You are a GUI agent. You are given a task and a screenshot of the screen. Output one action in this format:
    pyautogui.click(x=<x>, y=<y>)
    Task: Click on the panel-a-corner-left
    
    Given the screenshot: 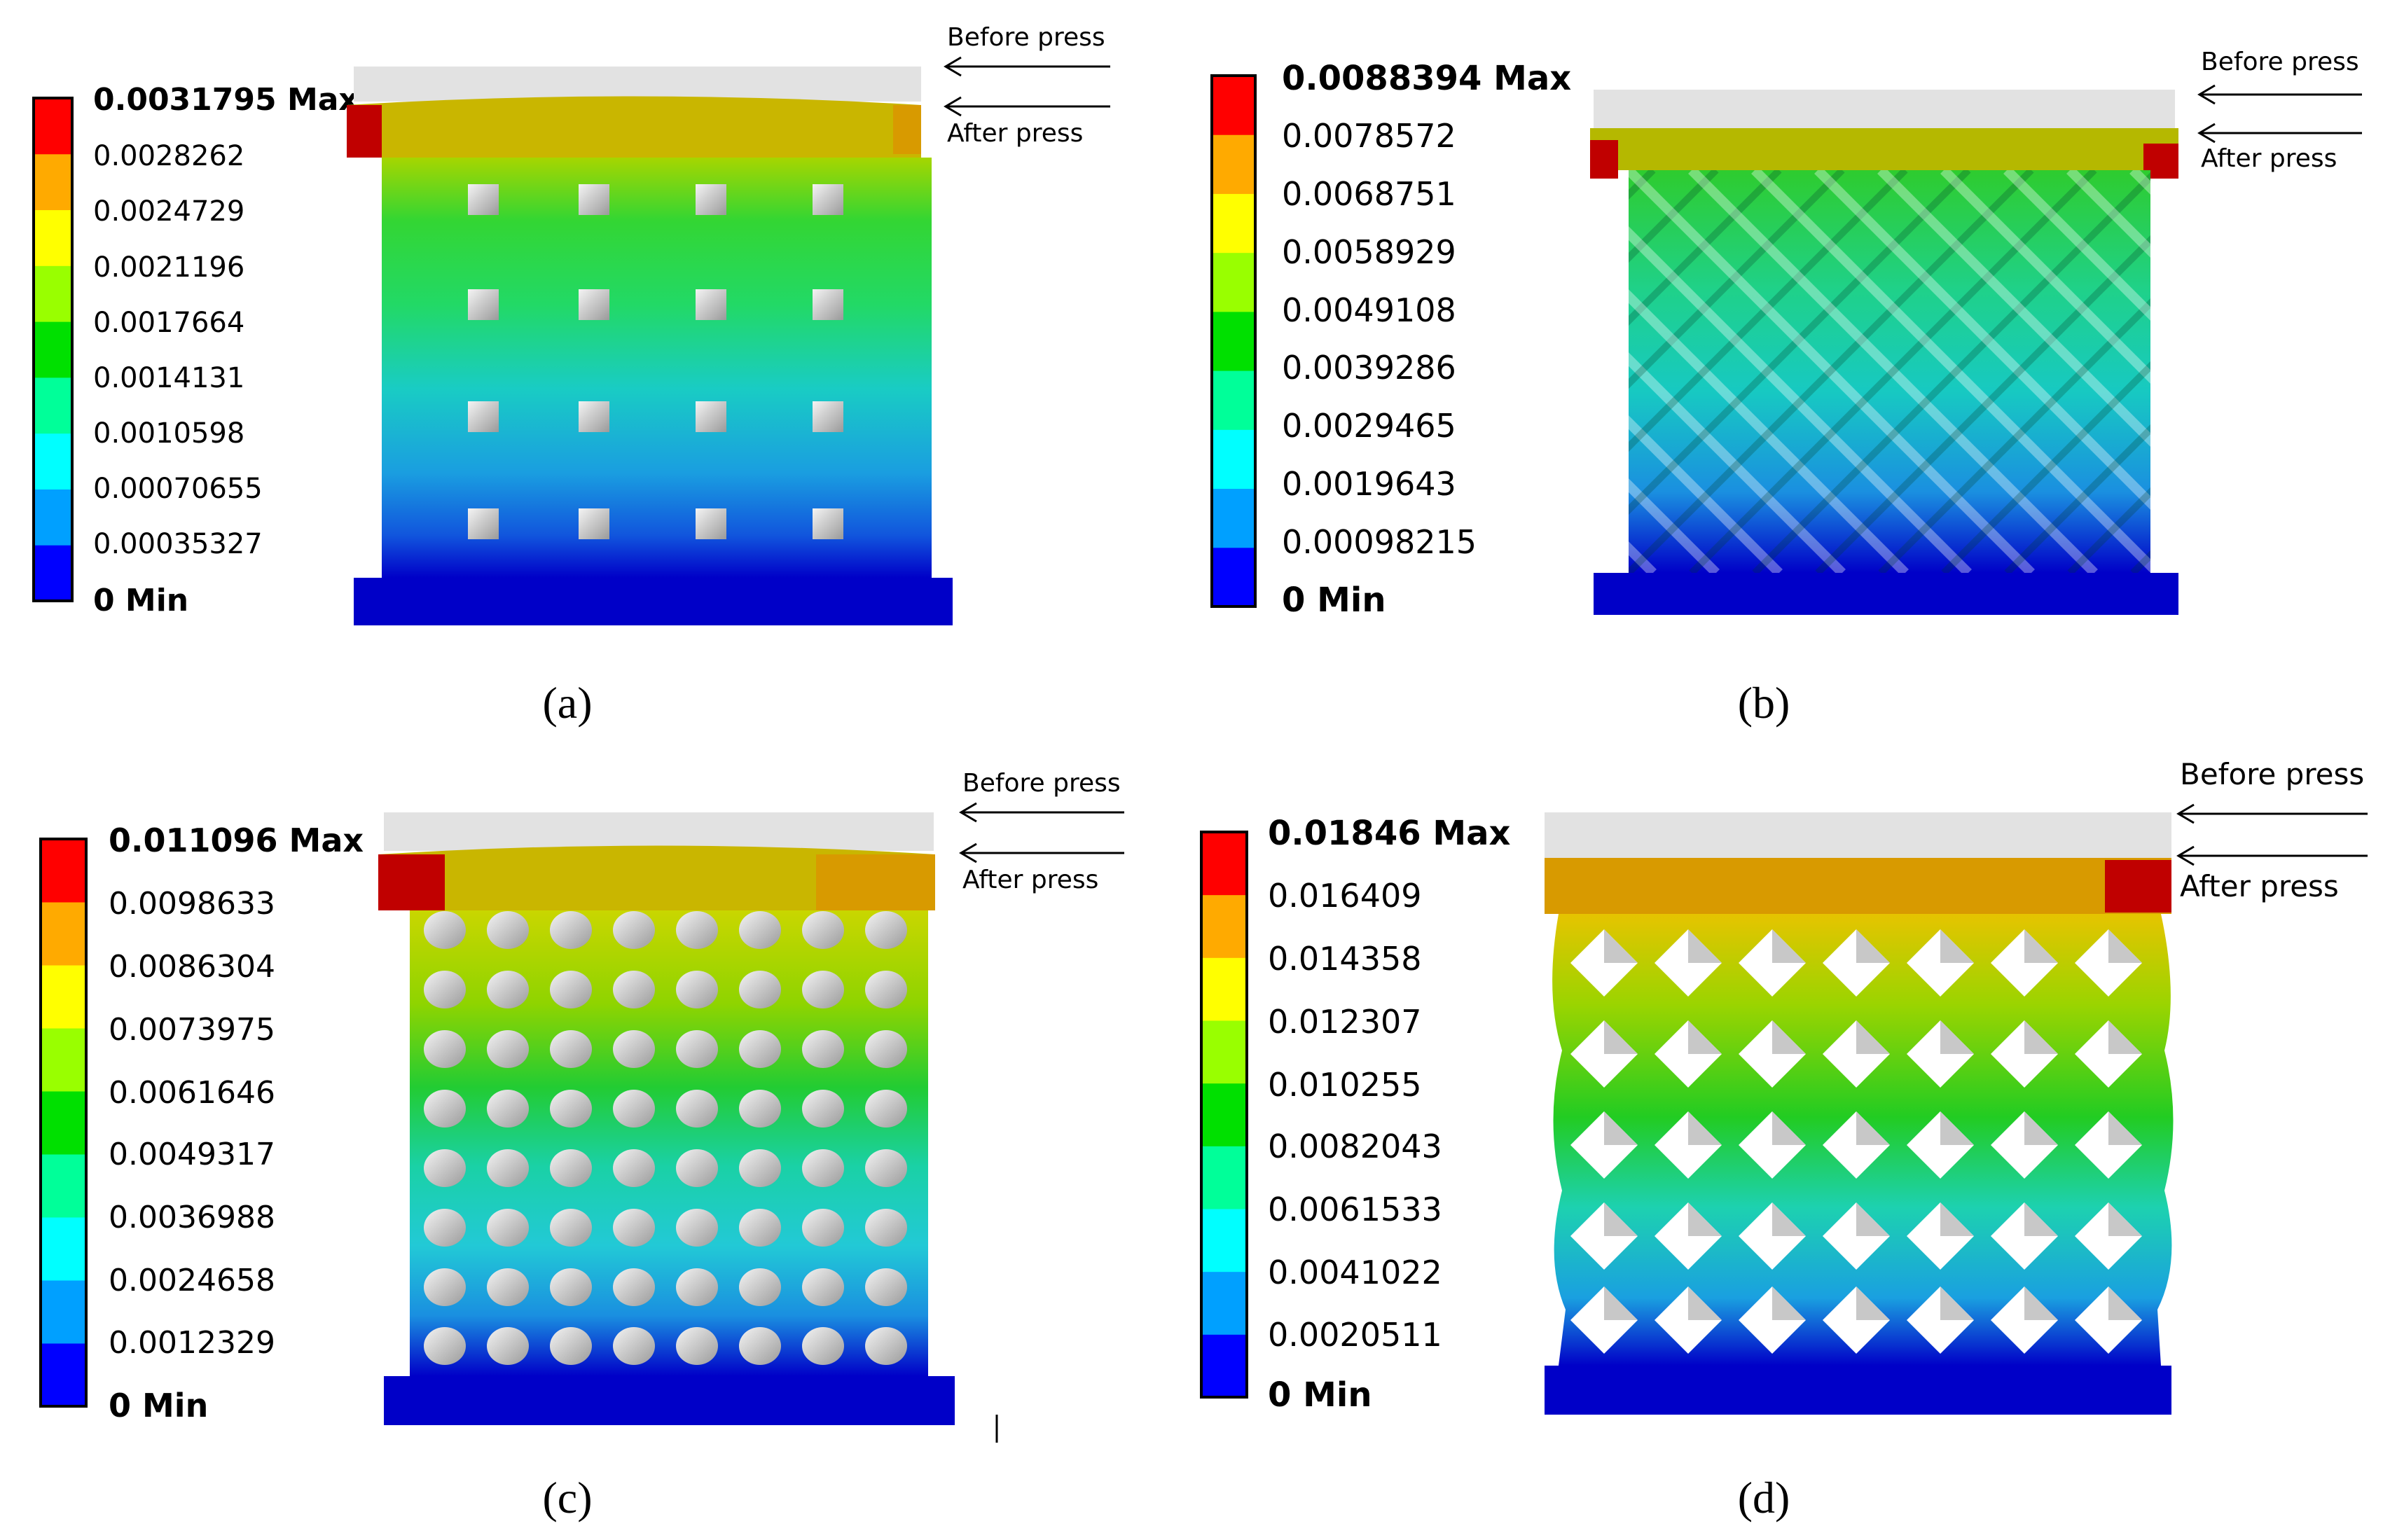 What is the action you would take?
    pyautogui.click(x=364, y=131)
    